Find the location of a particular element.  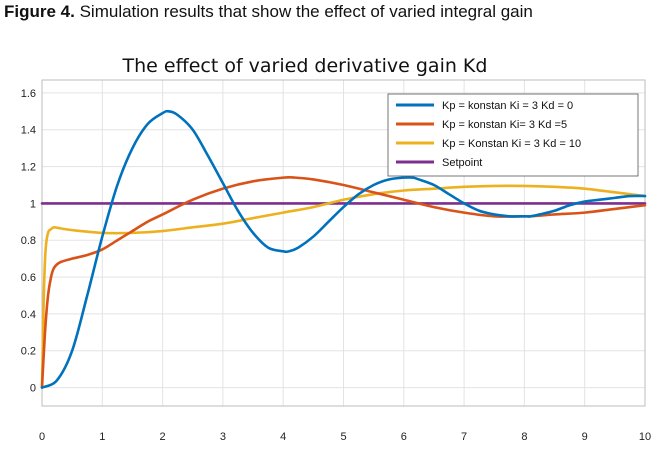

x-tick-label: 0 is located at coordinates (42, 437).